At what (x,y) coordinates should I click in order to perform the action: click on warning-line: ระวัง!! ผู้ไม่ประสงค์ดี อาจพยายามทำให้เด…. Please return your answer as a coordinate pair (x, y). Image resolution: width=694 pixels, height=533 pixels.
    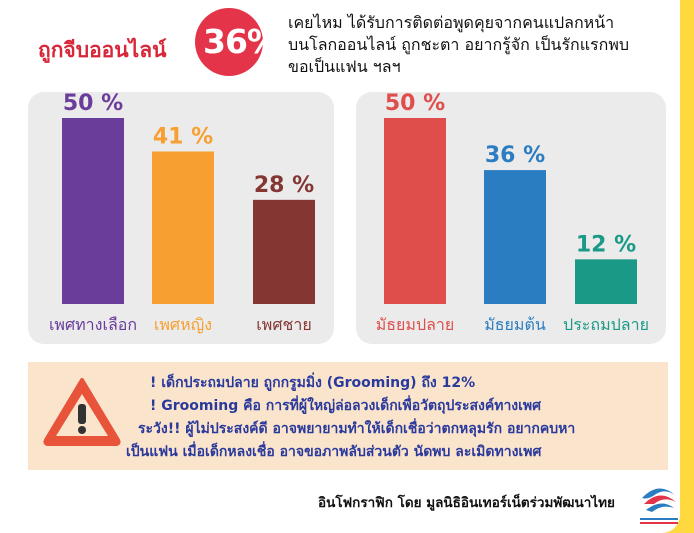
    Looking at the image, I should click on (357, 429).